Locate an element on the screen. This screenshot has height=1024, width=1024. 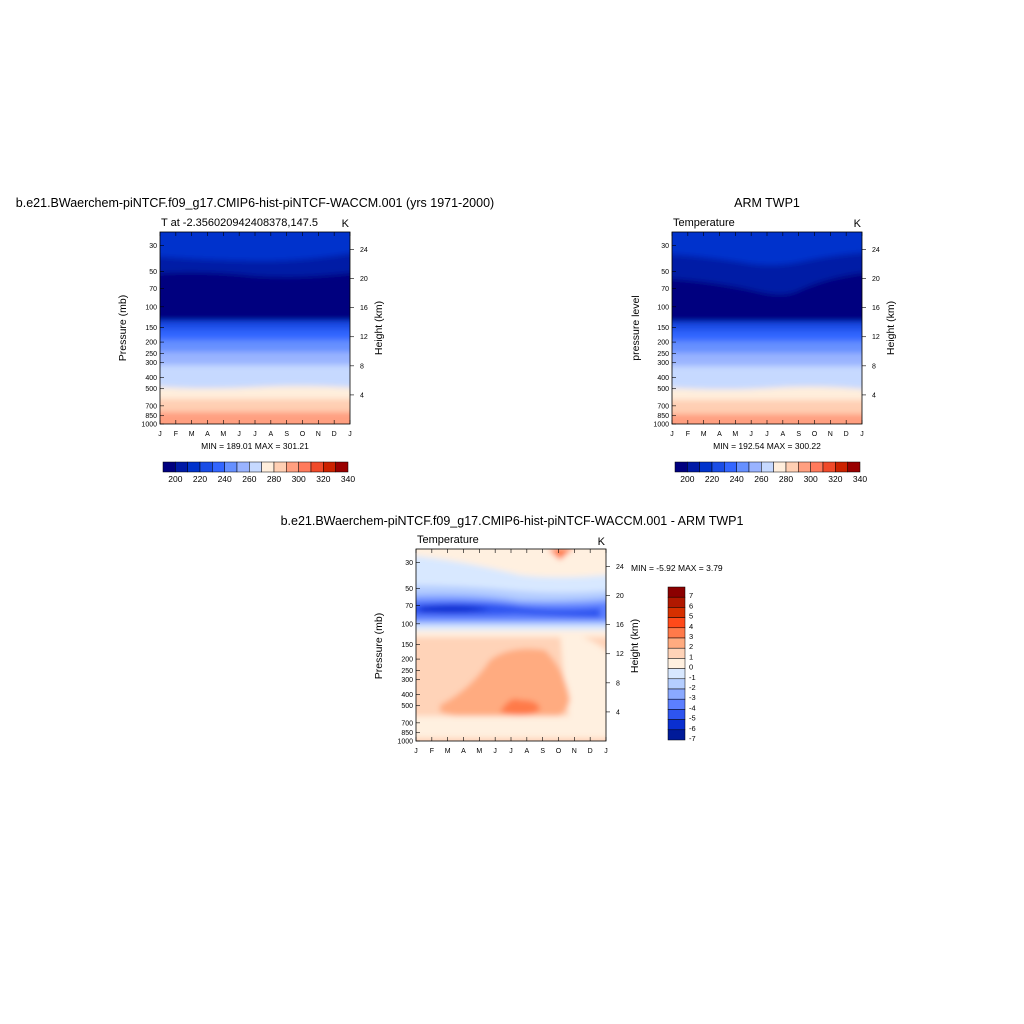
colorbar-label: 220 is located at coordinates (200, 479).